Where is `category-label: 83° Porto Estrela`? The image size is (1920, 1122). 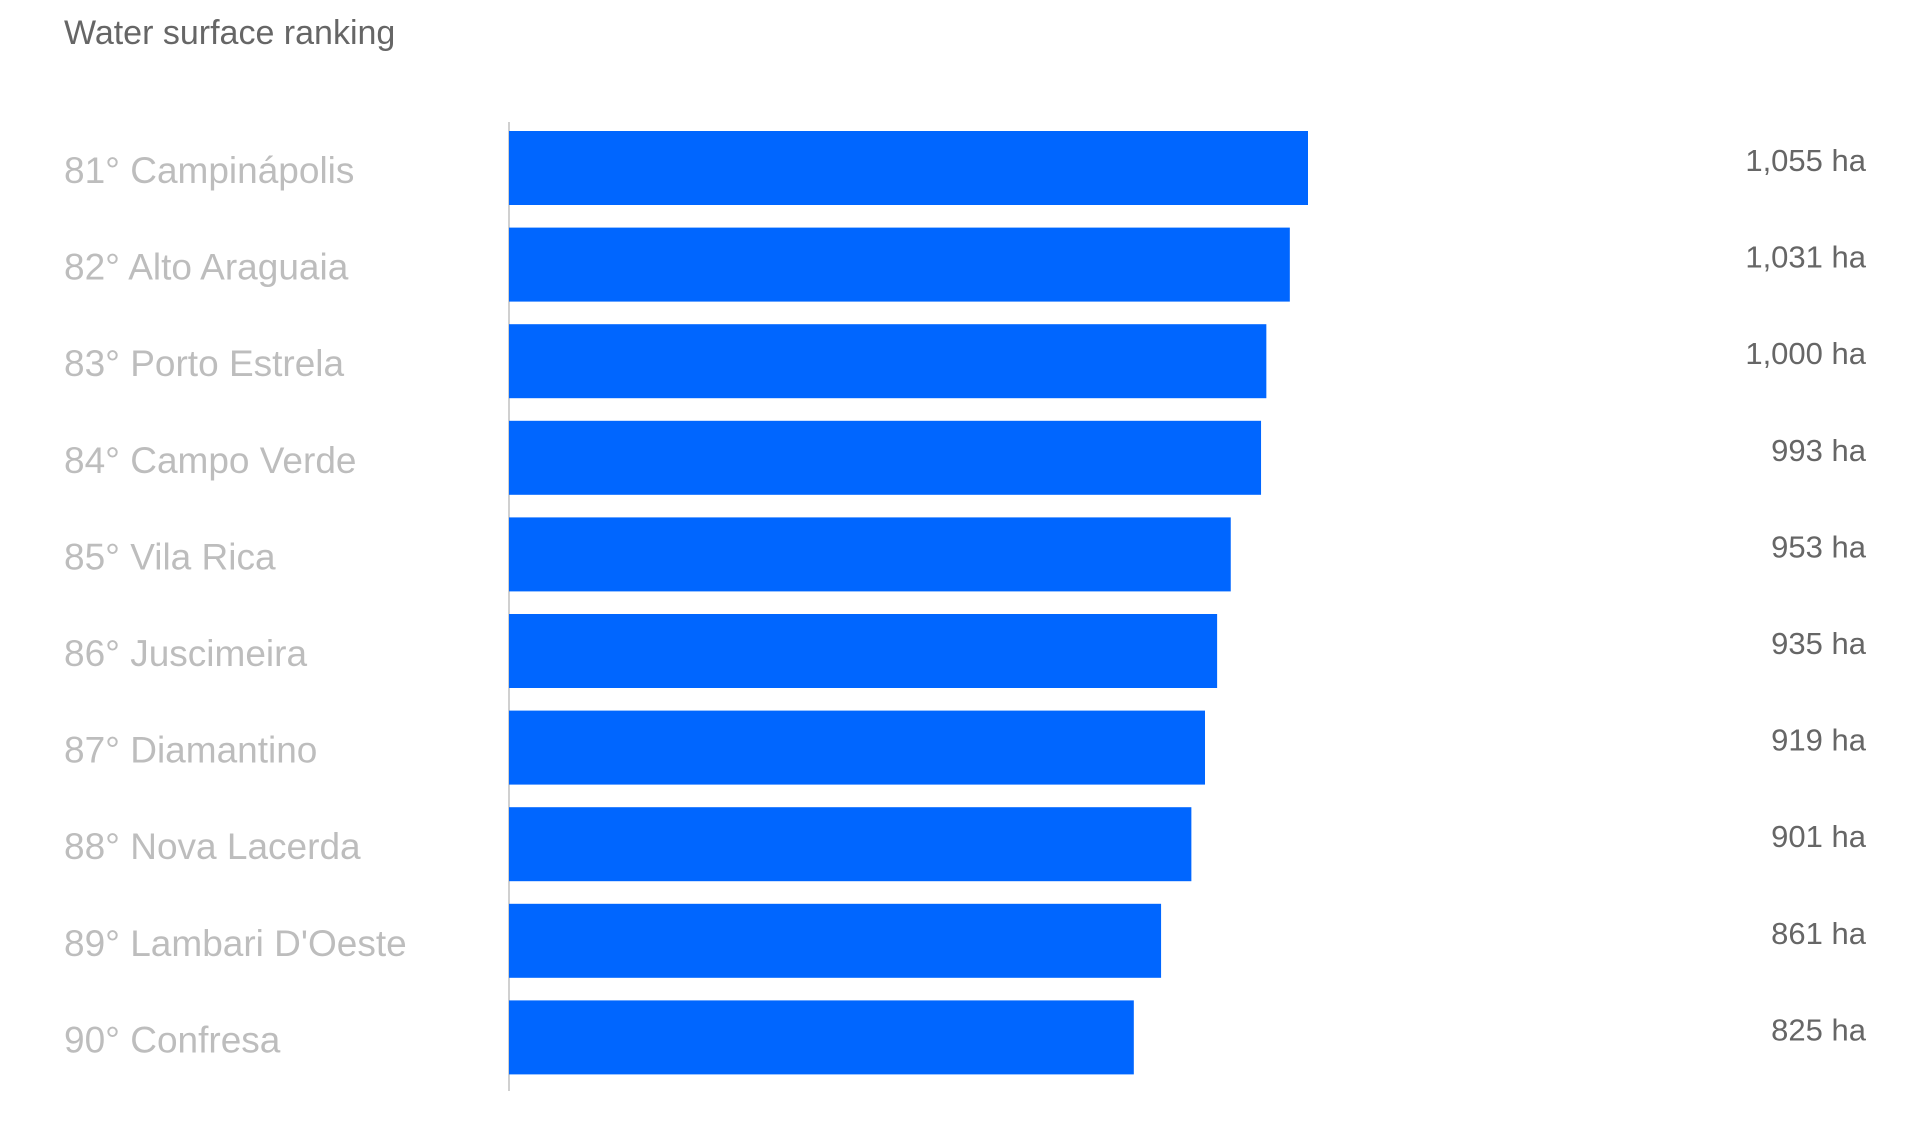
category-label: 83° Porto Estrela is located at coordinates (204, 363).